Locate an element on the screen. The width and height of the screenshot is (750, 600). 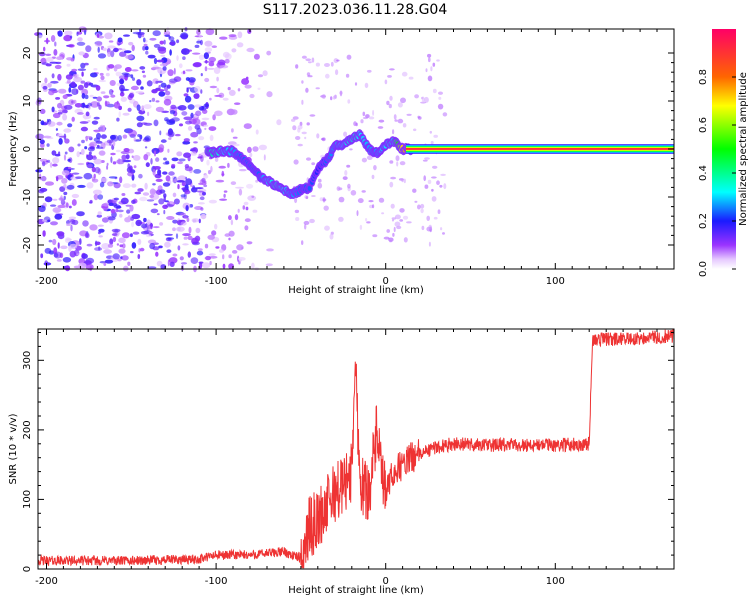
colorbar-tick-label: 0.4 is located at coordinates (703, 173).